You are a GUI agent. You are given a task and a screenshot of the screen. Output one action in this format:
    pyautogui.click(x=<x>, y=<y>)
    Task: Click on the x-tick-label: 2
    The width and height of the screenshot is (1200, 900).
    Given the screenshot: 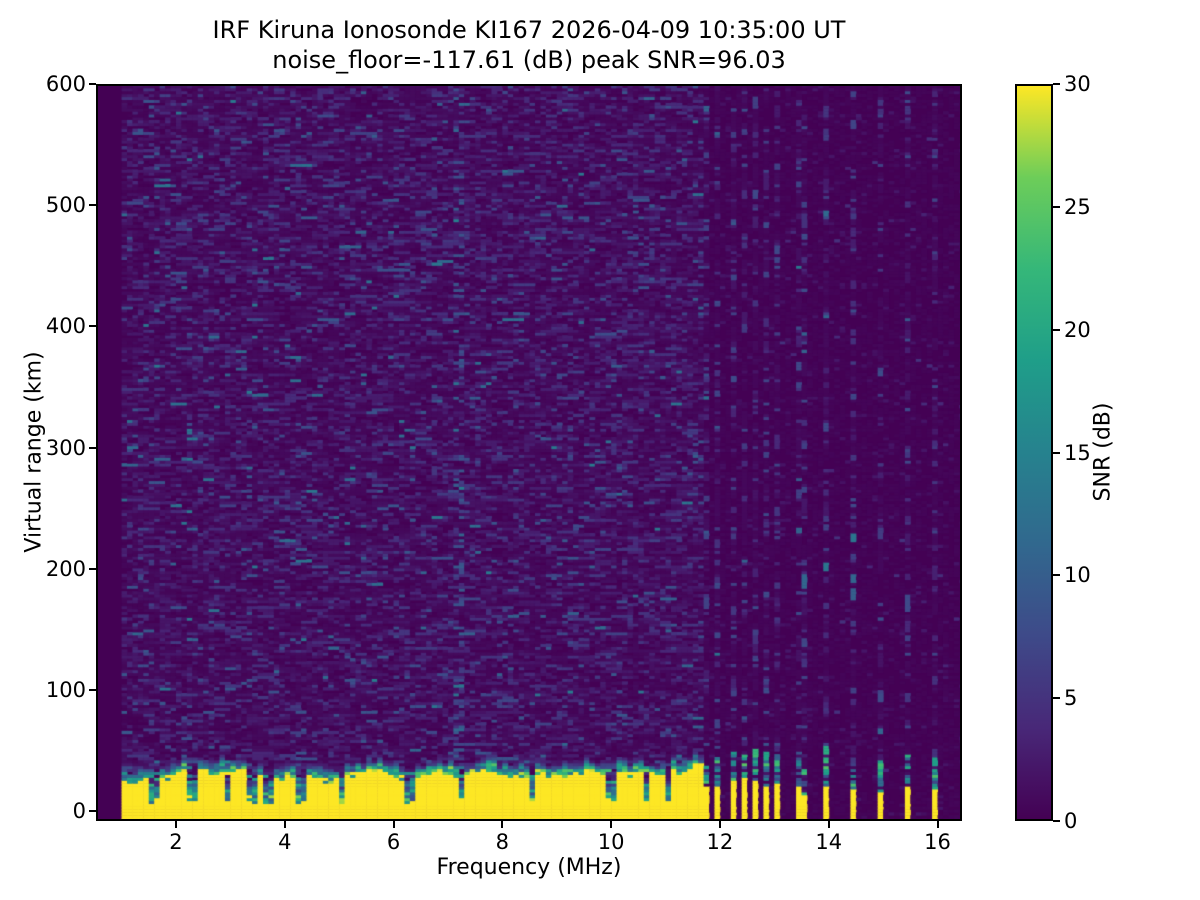 What is the action you would take?
    pyautogui.click(x=176, y=842)
    